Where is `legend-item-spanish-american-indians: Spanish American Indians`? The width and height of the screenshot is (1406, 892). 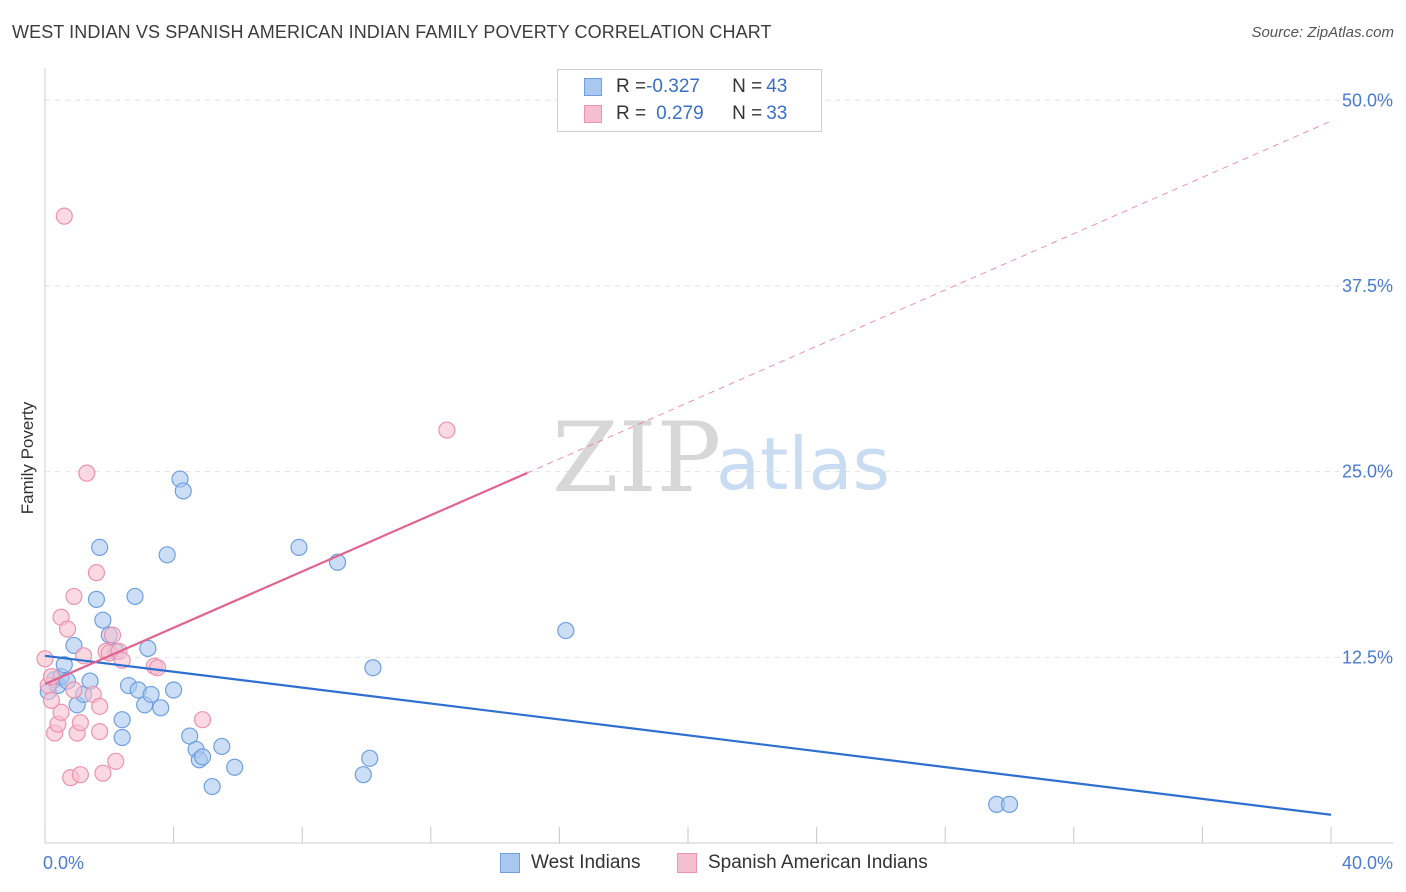
legend-item-spanish-american-indians: Spanish American Indians is located at coordinates (802, 863).